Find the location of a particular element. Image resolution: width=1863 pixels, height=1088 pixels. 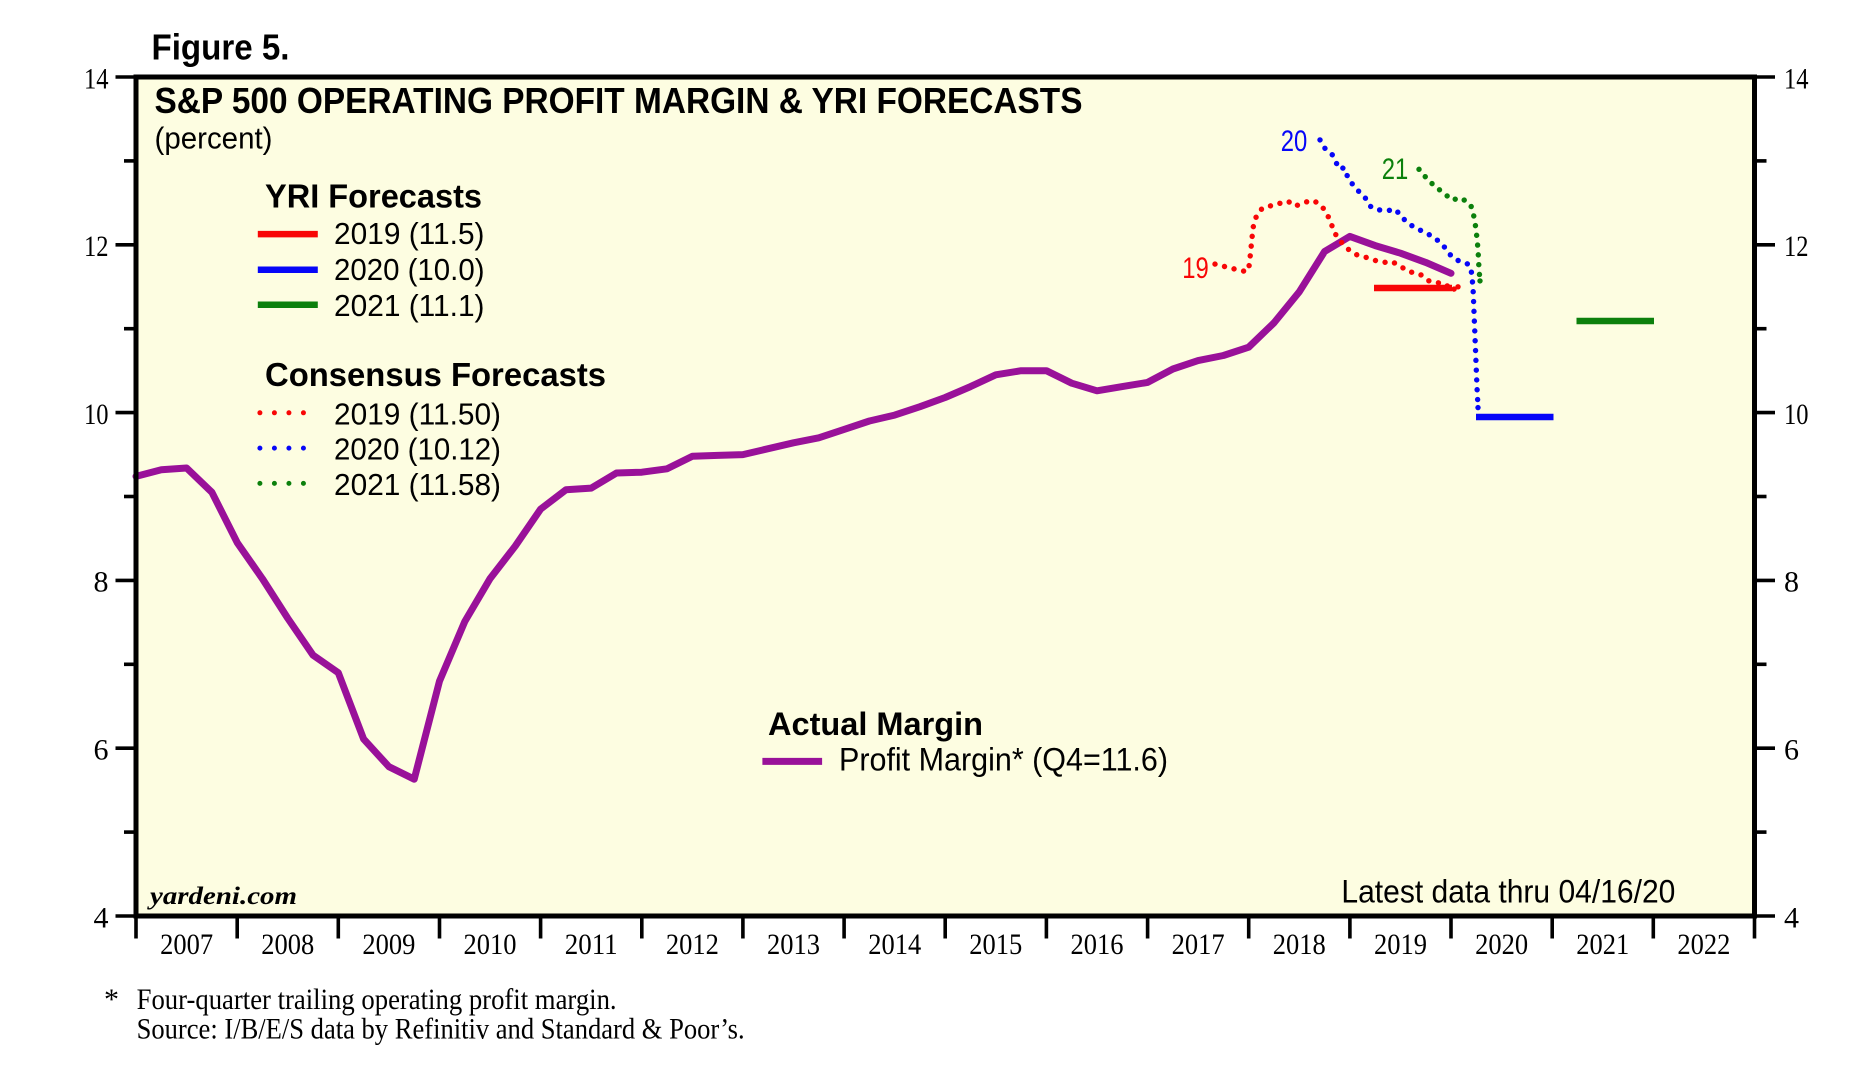

svg-text: Figure 5. is located at coordinates (221, 47).